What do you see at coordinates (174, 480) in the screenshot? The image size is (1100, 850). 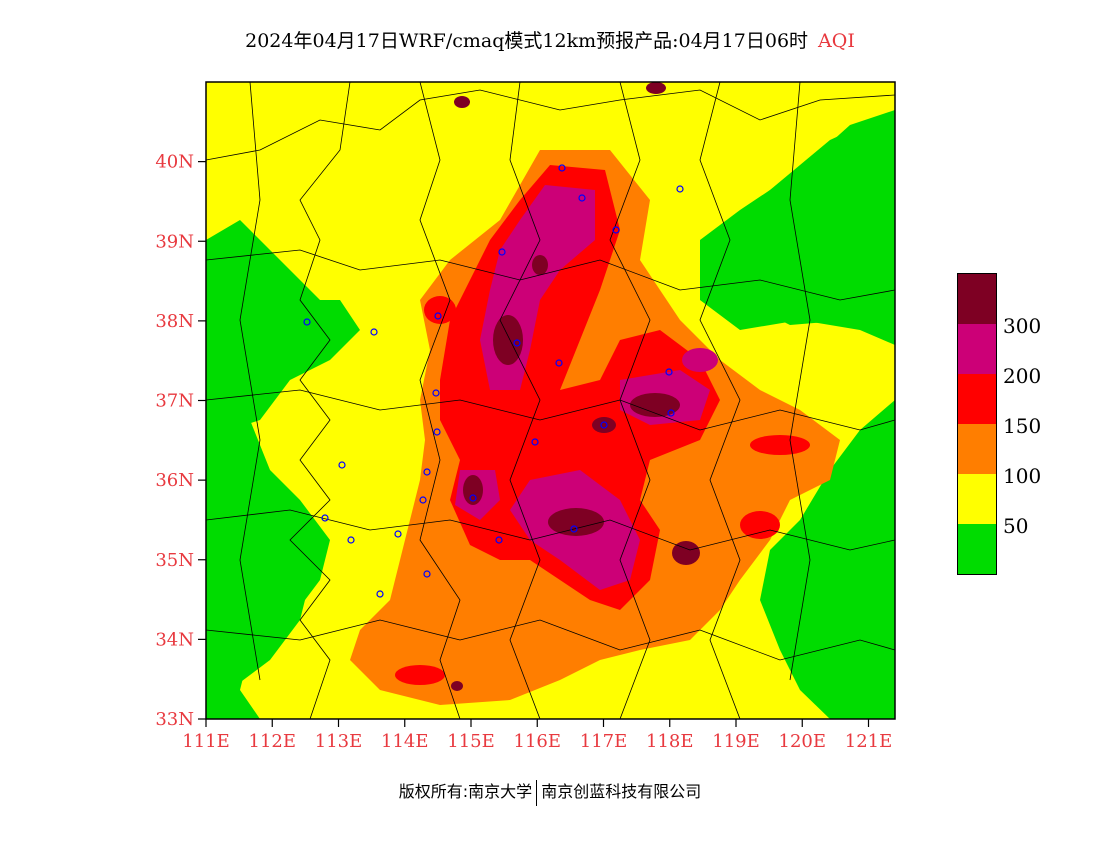 I see `lat-label: 36N` at bounding box center [174, 480].